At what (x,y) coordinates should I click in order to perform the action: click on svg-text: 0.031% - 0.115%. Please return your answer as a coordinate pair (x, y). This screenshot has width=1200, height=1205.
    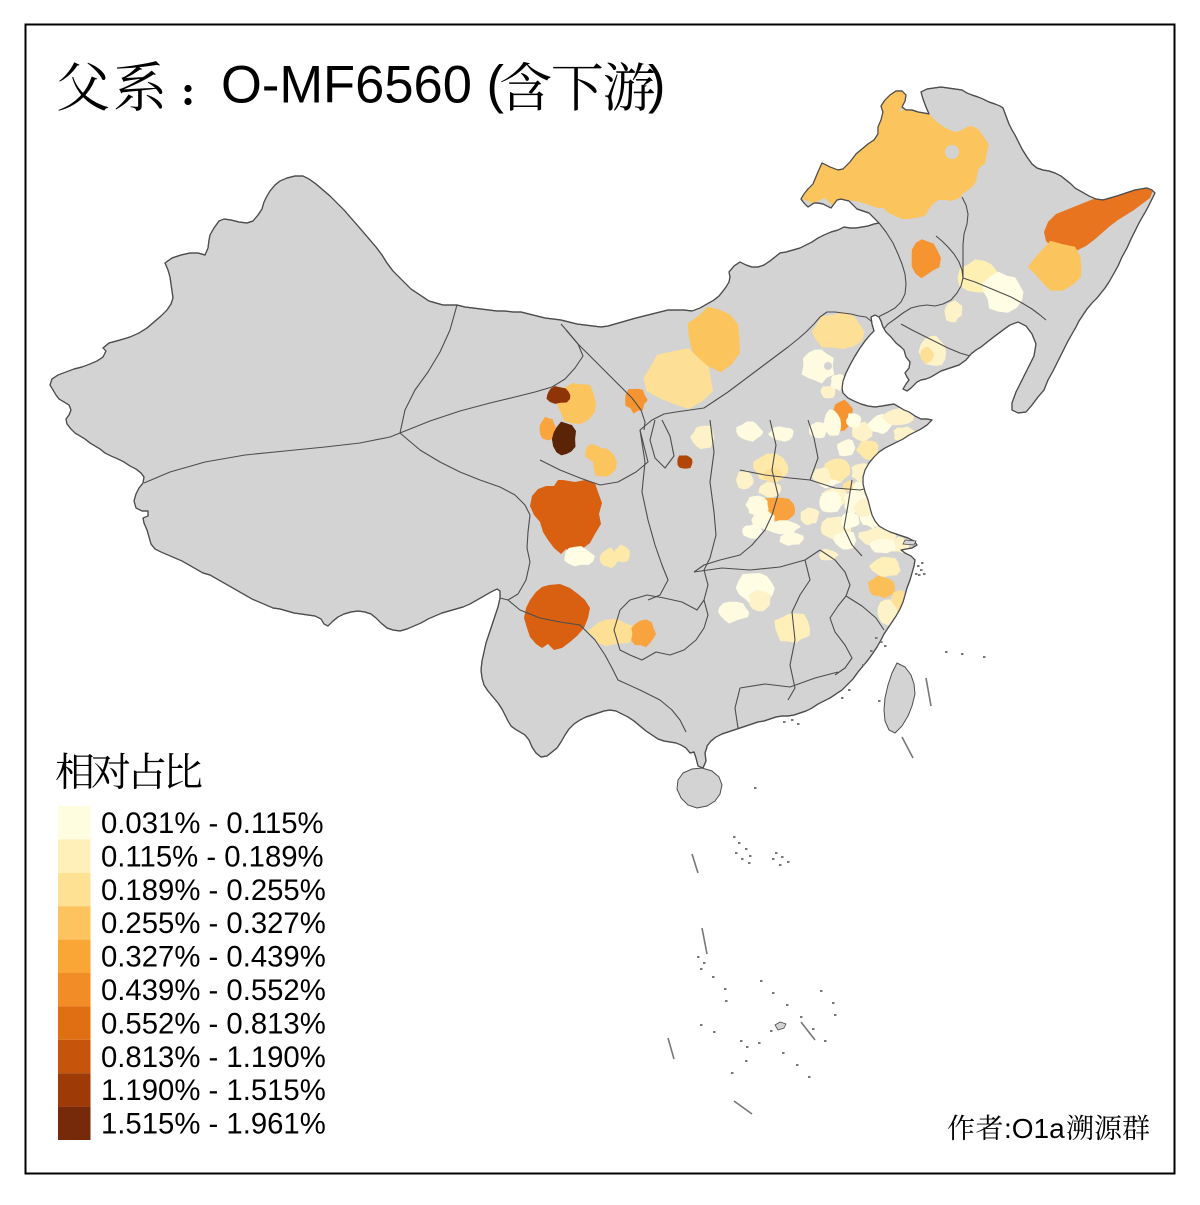
    Looking at the image, I should click on (212, 823).